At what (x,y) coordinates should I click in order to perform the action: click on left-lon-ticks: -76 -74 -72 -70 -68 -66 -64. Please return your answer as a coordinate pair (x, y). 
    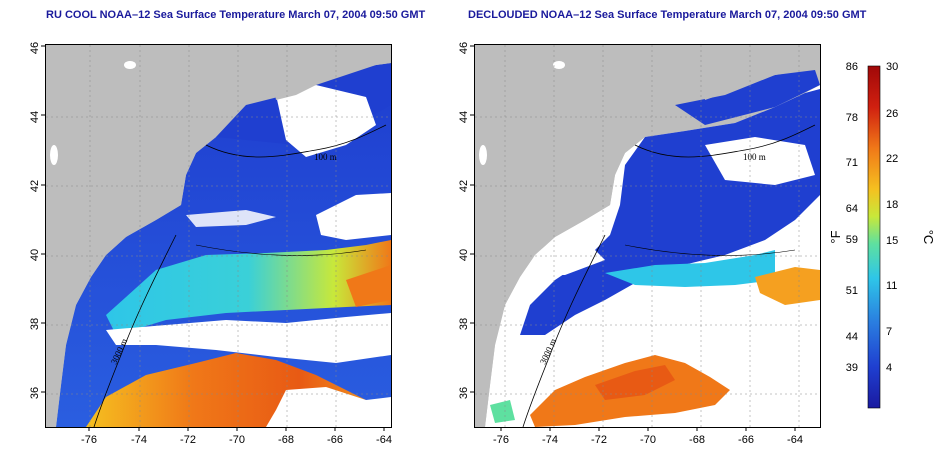
    Looking at the image, I should click on (236, 440).